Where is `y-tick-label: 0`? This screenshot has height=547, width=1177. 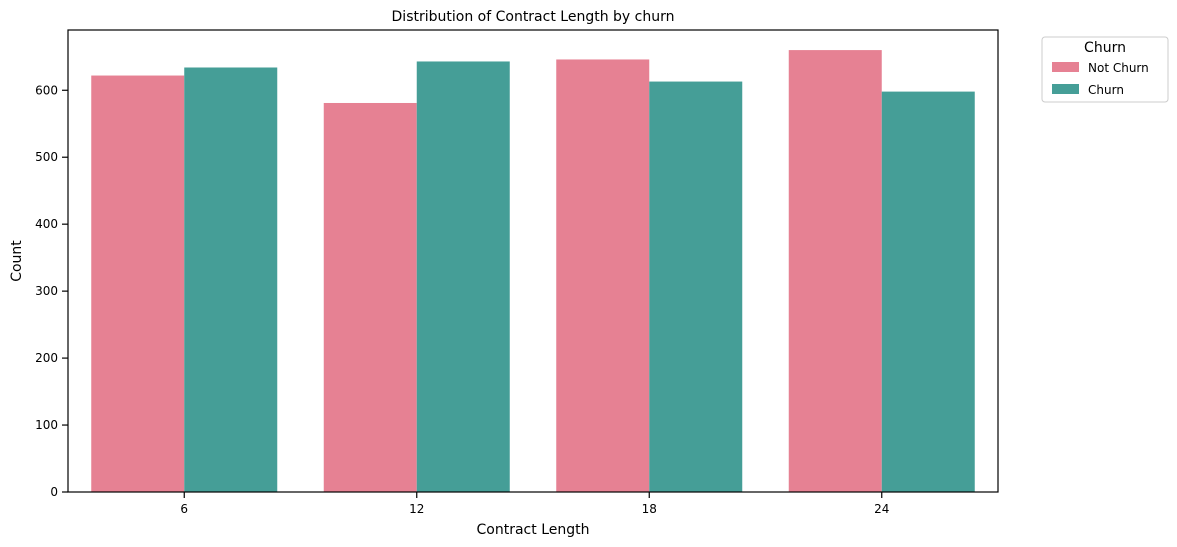 y-tick-label: 0 is located at coordinates (54, 492).